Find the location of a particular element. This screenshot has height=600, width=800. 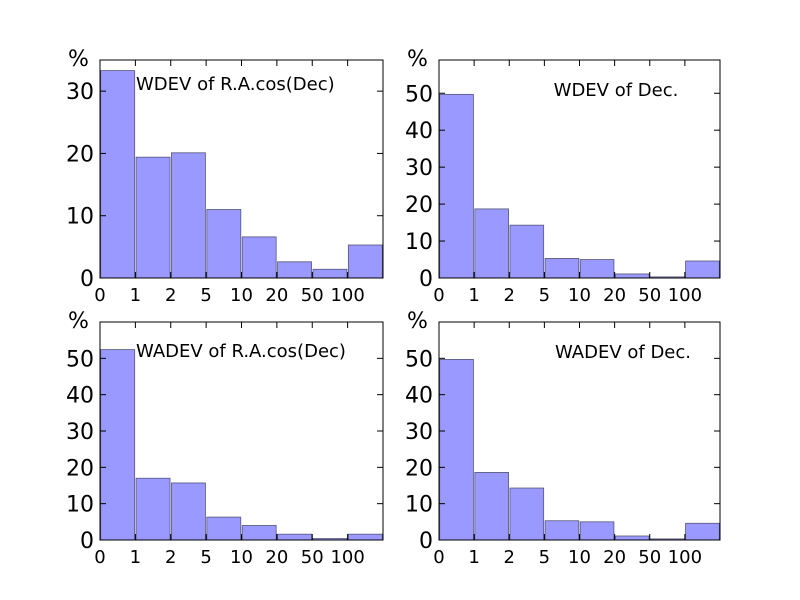

chart-title-wadev-ra: WADEV of R.A.cos(Dec) is located at coordinates (241, 351).